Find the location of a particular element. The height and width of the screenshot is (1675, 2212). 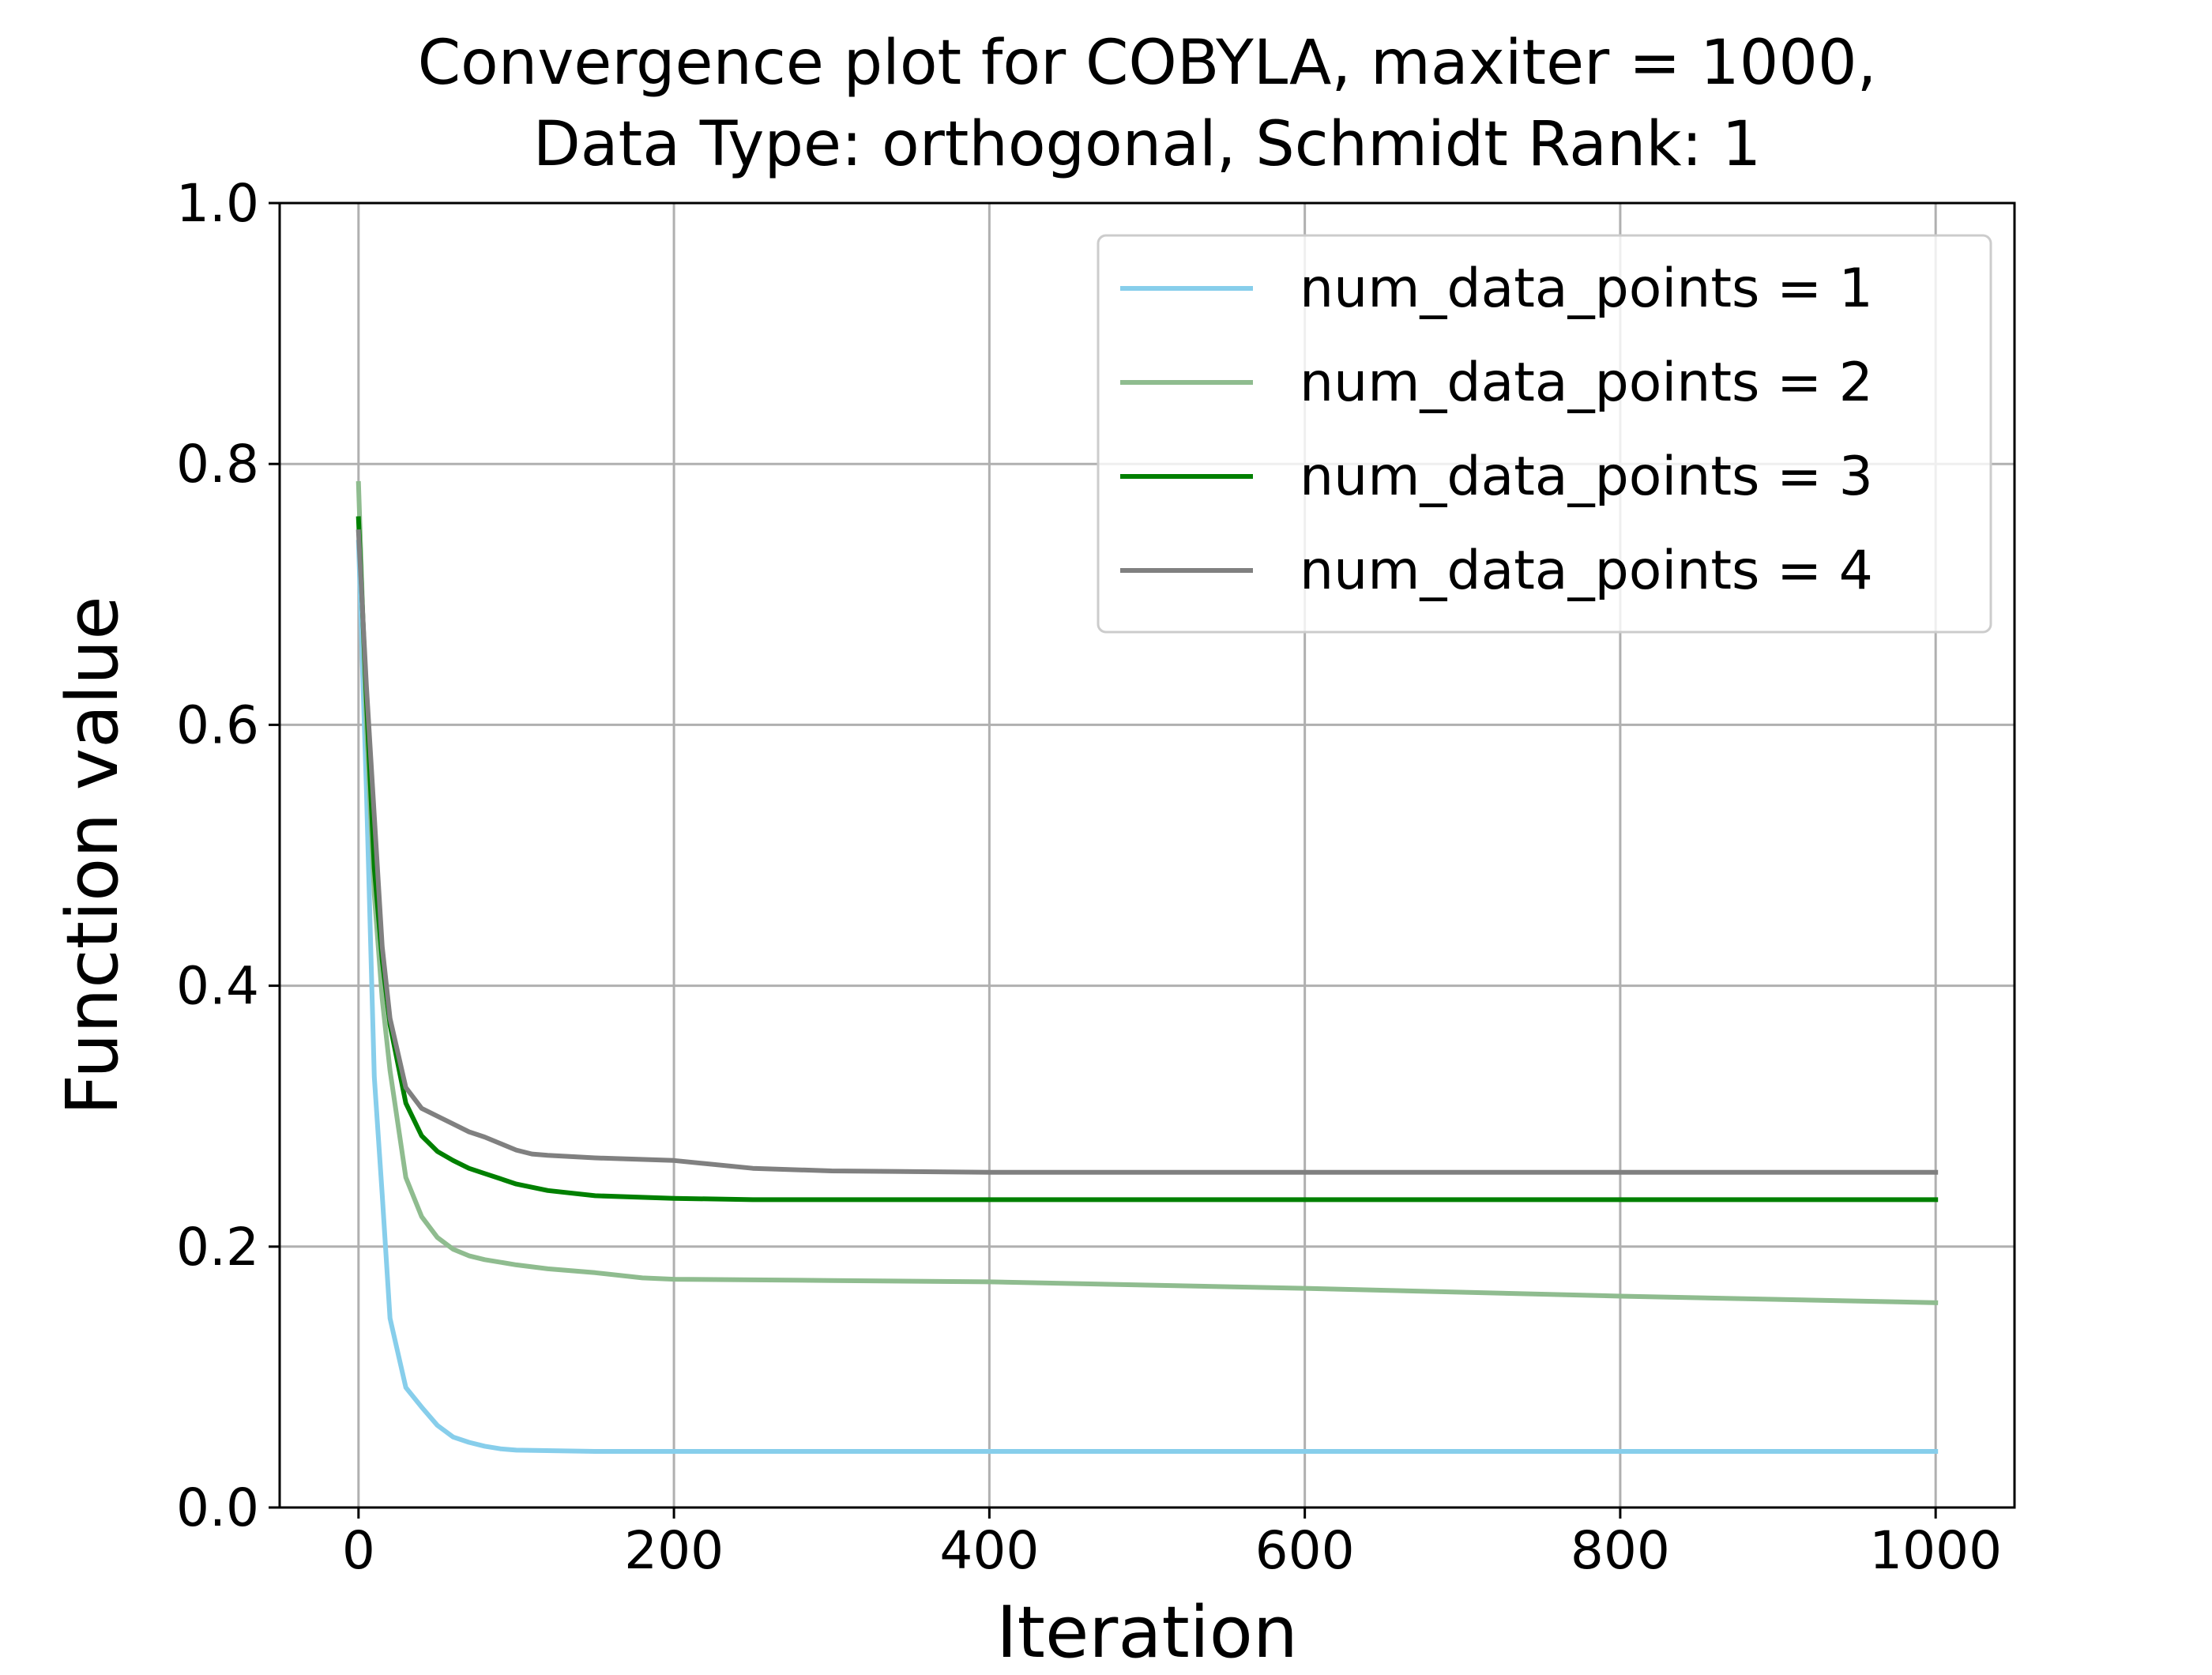

legend-label-1: num_data_points = 1 is located at coordinates (1586, 289).